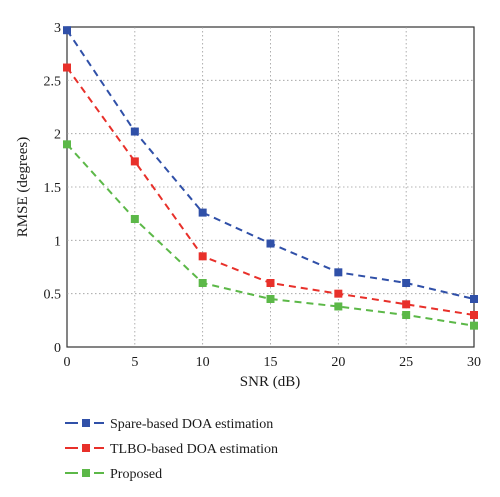 The height and width of the screenshot is (497, 500). What do you see at coordinates (53, 295) in the screenshot?
I see `y-tick-label: 0.5` at bounding box center [53, 295].